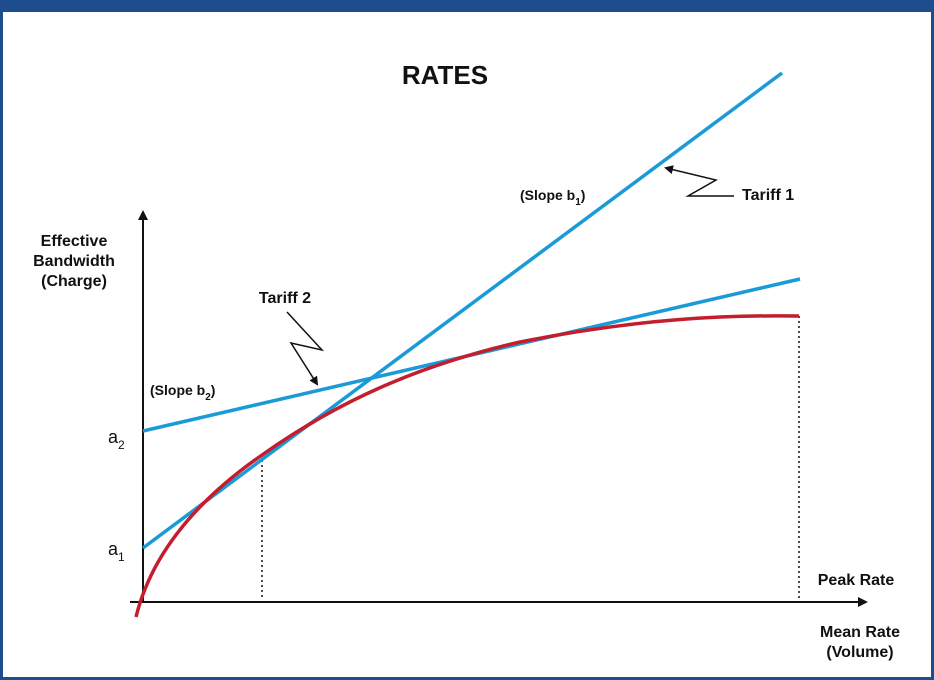 The width and height of the screenshot is (934, 680). What do you see at coordinates (859, 652) in the screenshot?
I see `x-axis-label-line2: (Volume)` at bounding box center [859, 652].